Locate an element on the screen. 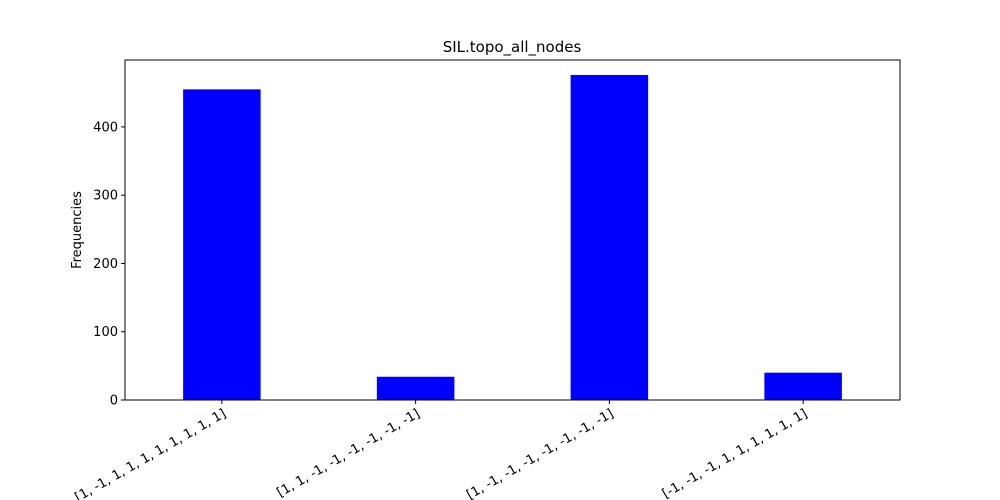 The height and width of the screenshot is (500, 1000). y-axis-ticks: 0 100 200 300 400 is located at coordinates (109, 264).